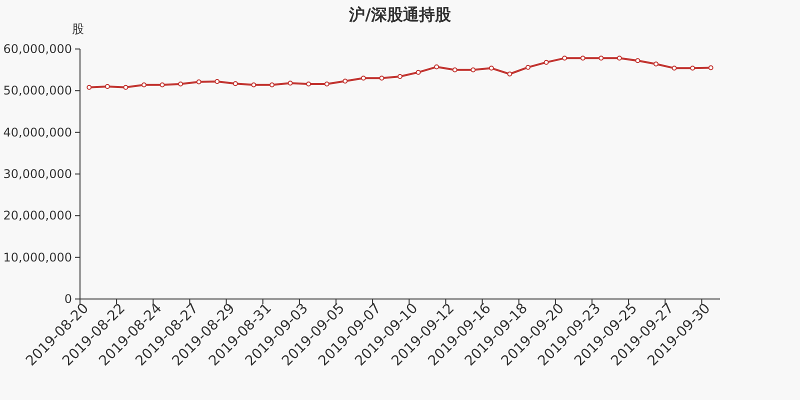  I want to click on y-tick-label: 50,000,000, so click(37, 91).